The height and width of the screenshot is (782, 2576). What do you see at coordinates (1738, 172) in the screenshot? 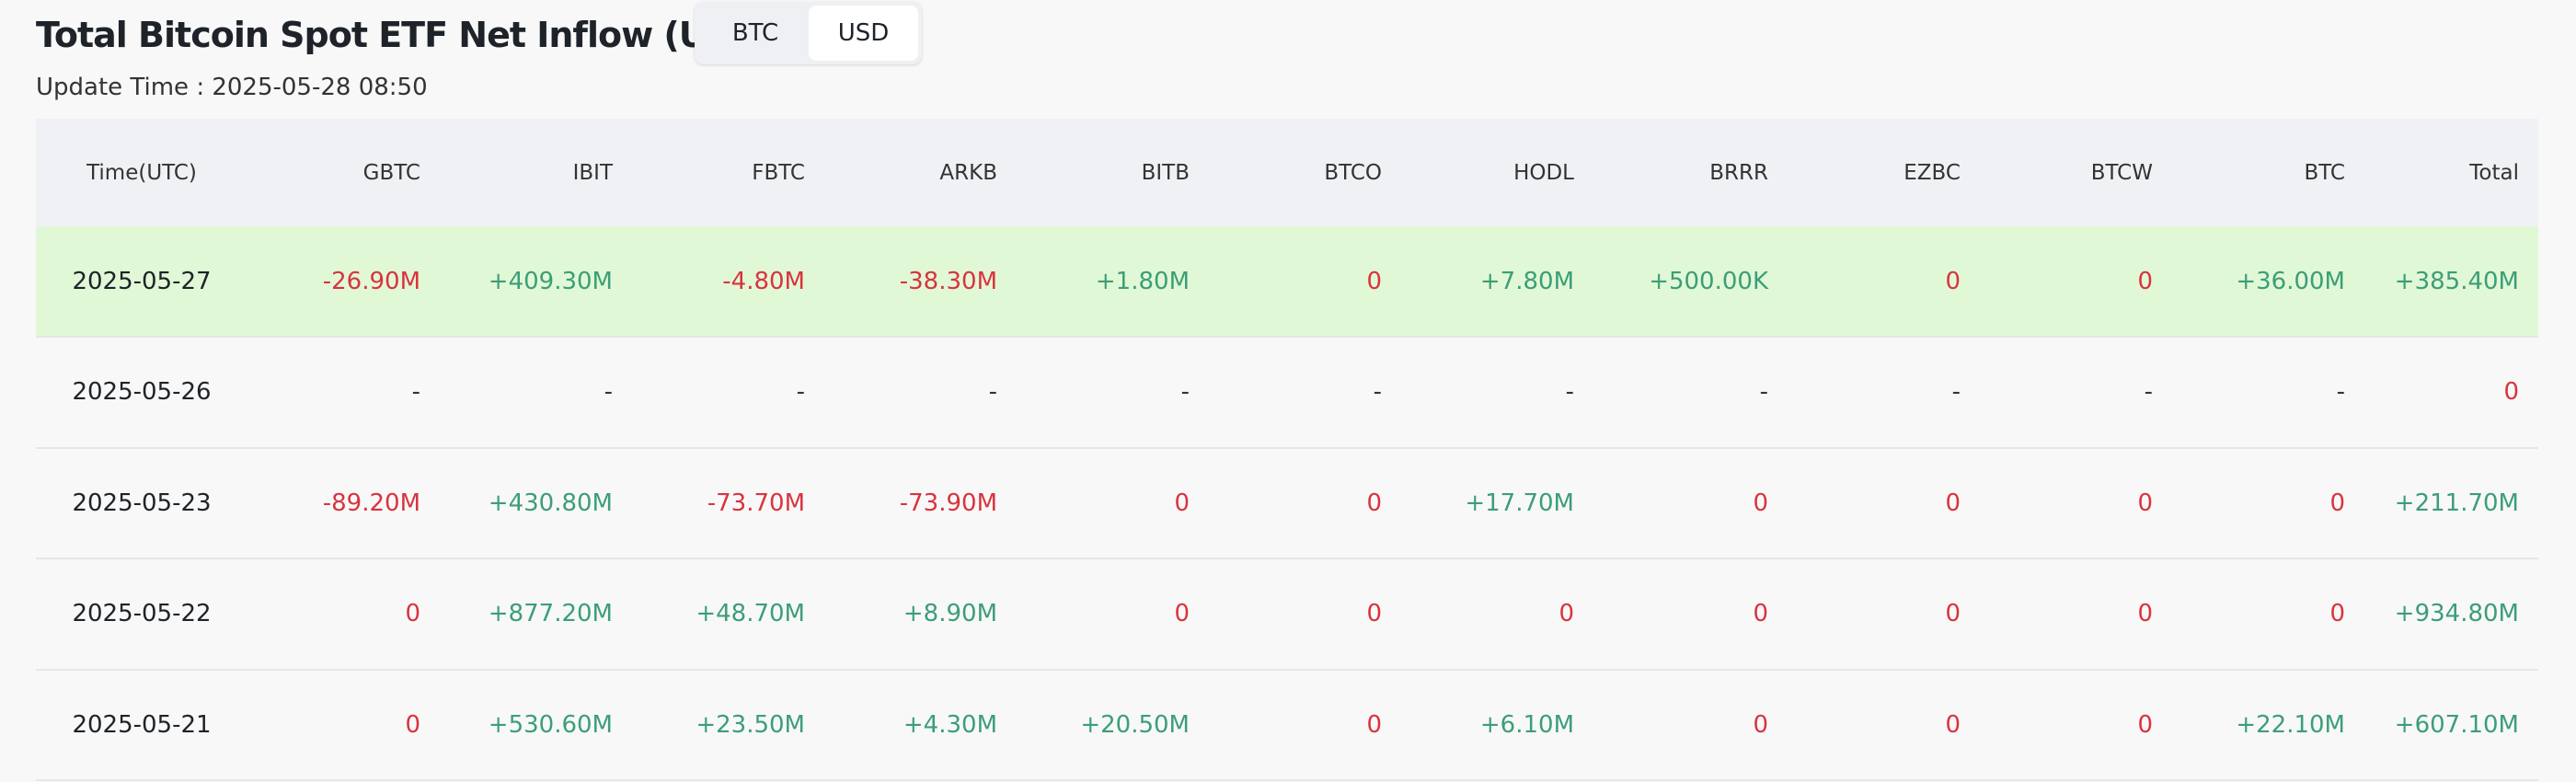
I see `column-header: BRRR` at bounding box center [1738, 172].